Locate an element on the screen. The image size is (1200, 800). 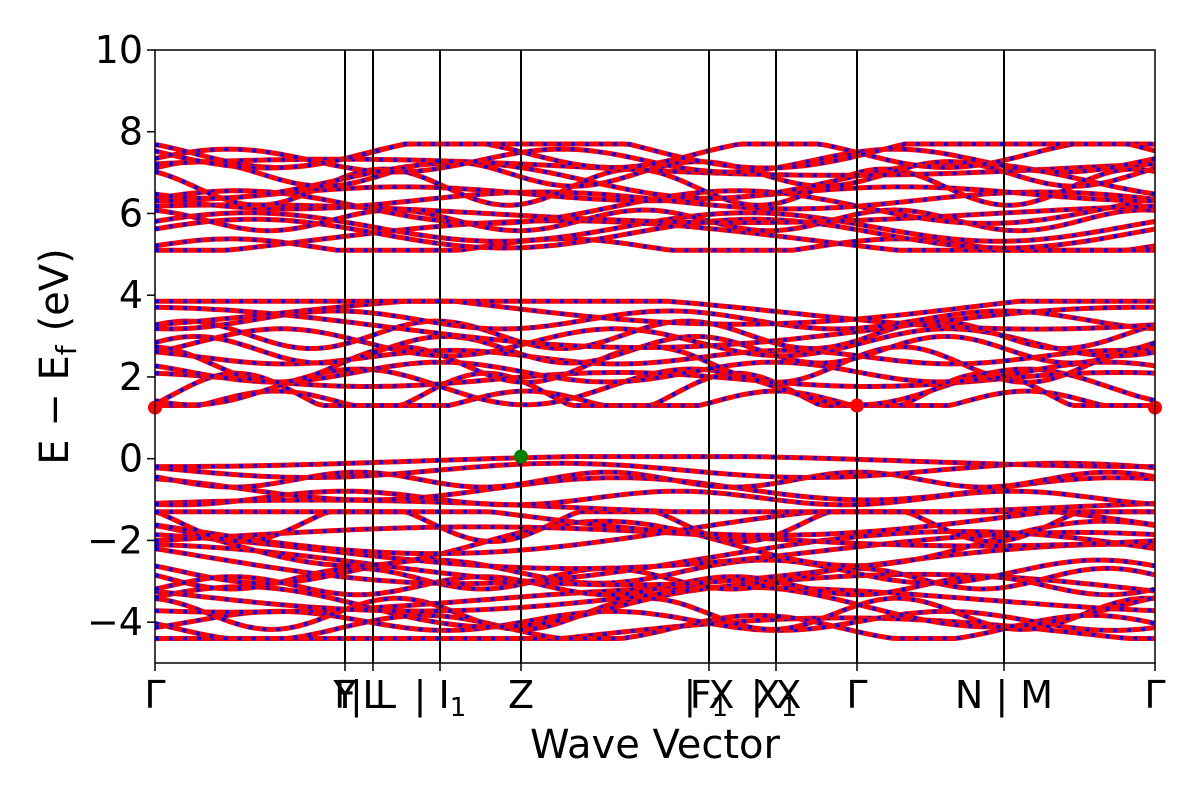
x-tick-label-2: F is located at coordinates (345, 695).